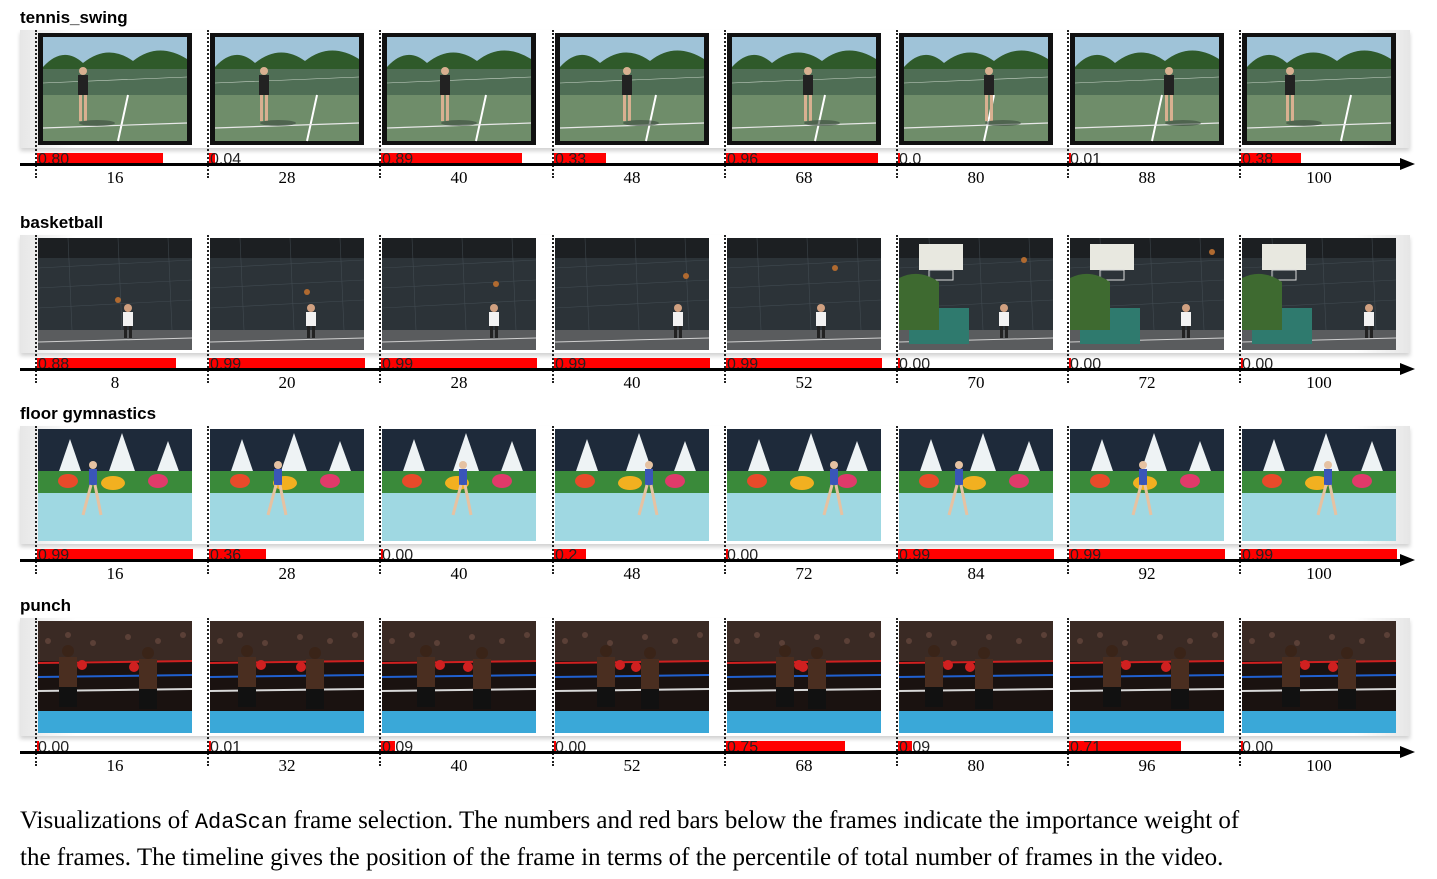 Image resolution: width=1437 pixels, height=879 pixels. I want to click on percentile-label: 92, so click(1147, 573).